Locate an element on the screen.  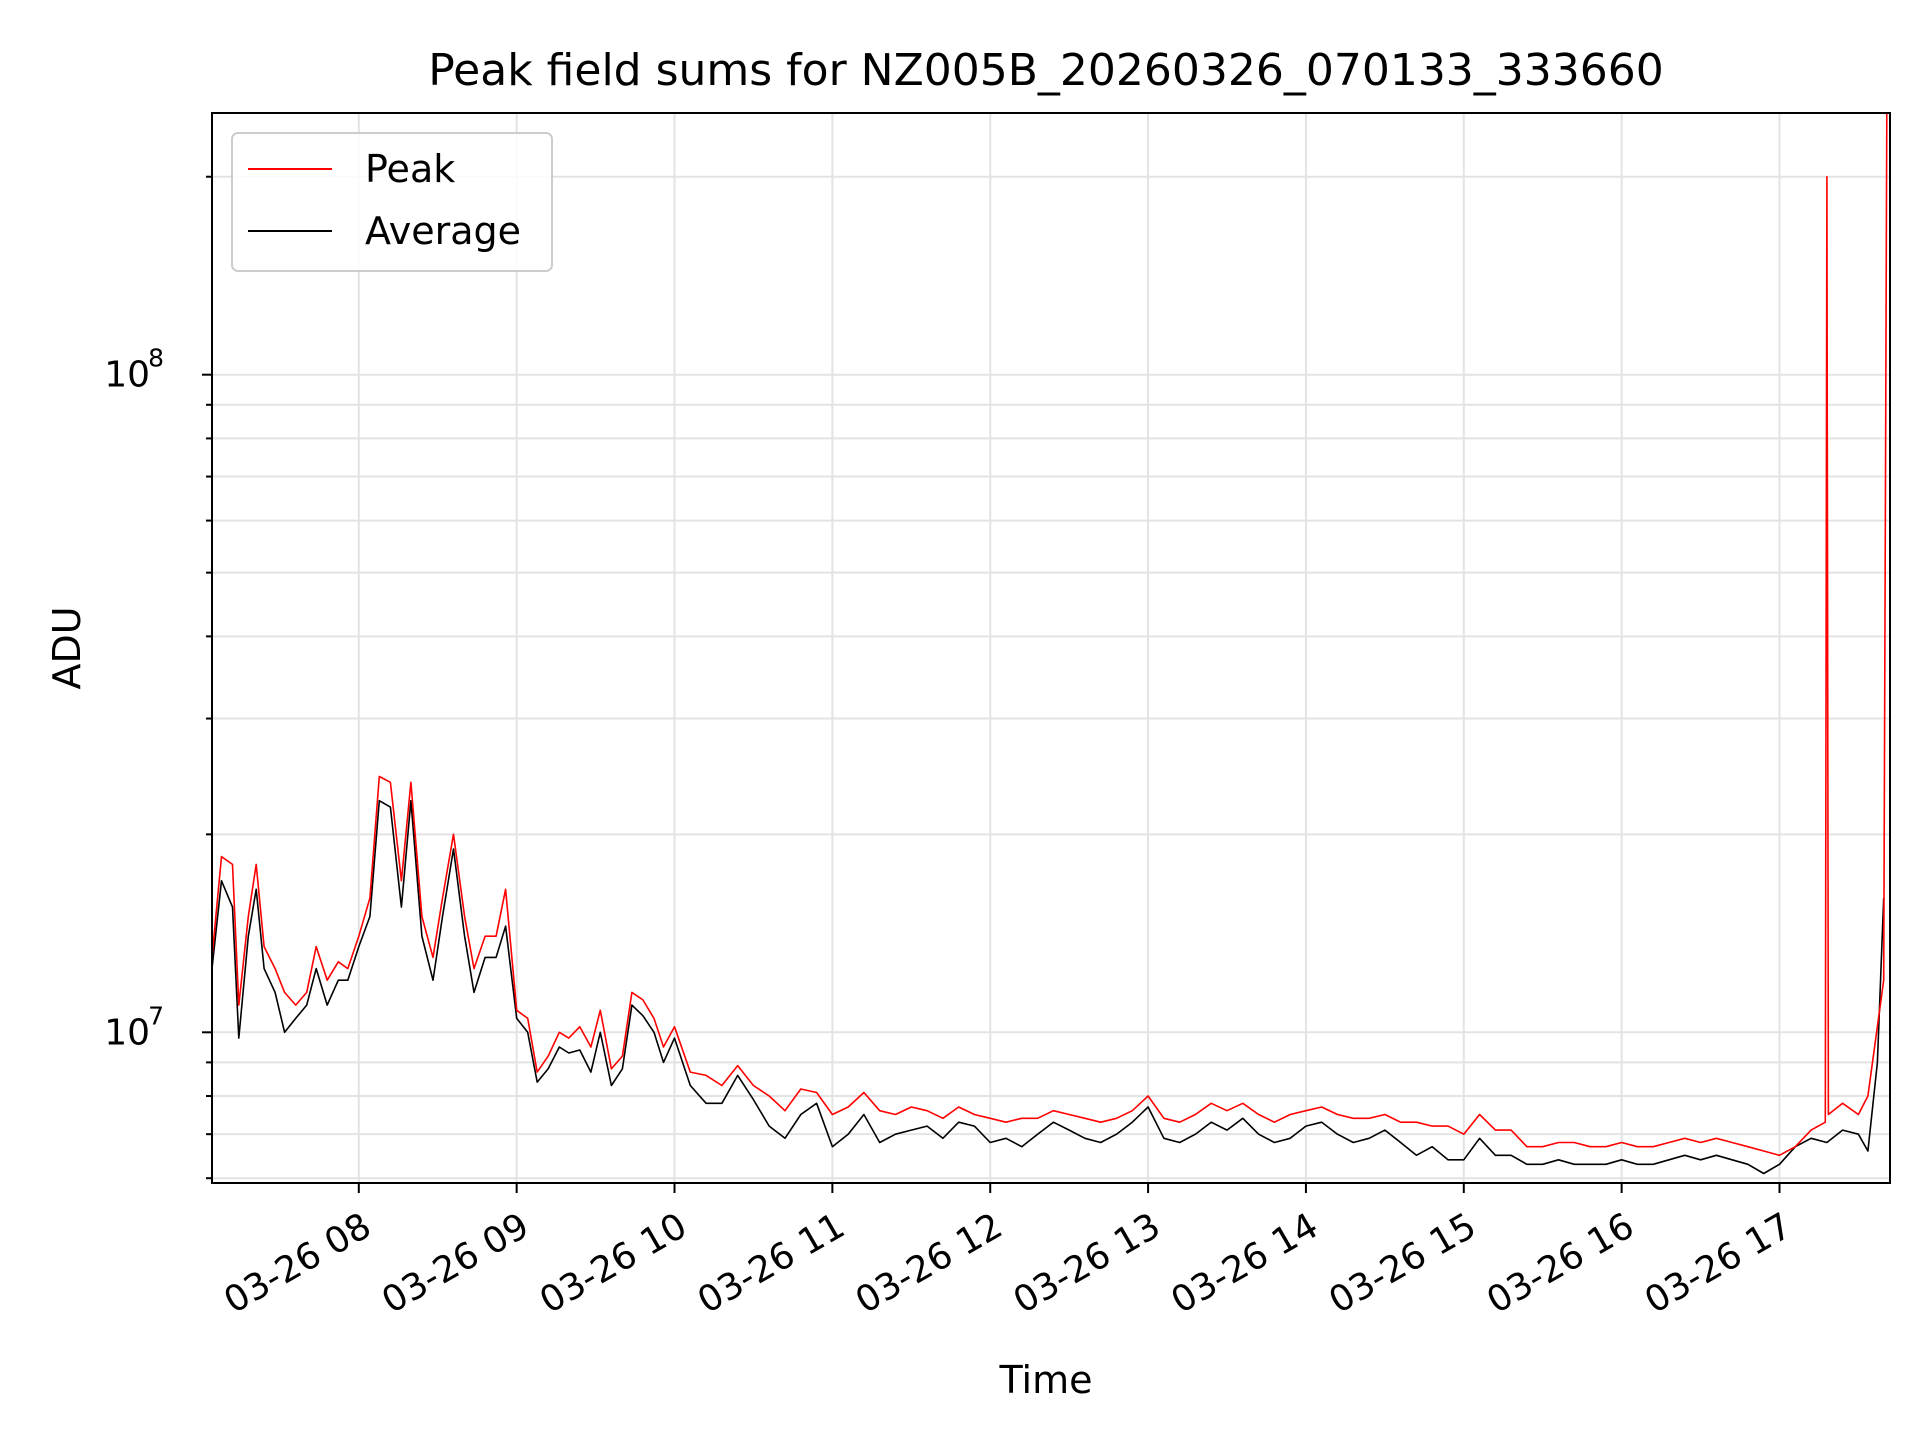
legend-label-peak: Peak is located at coordinates (410, 169).